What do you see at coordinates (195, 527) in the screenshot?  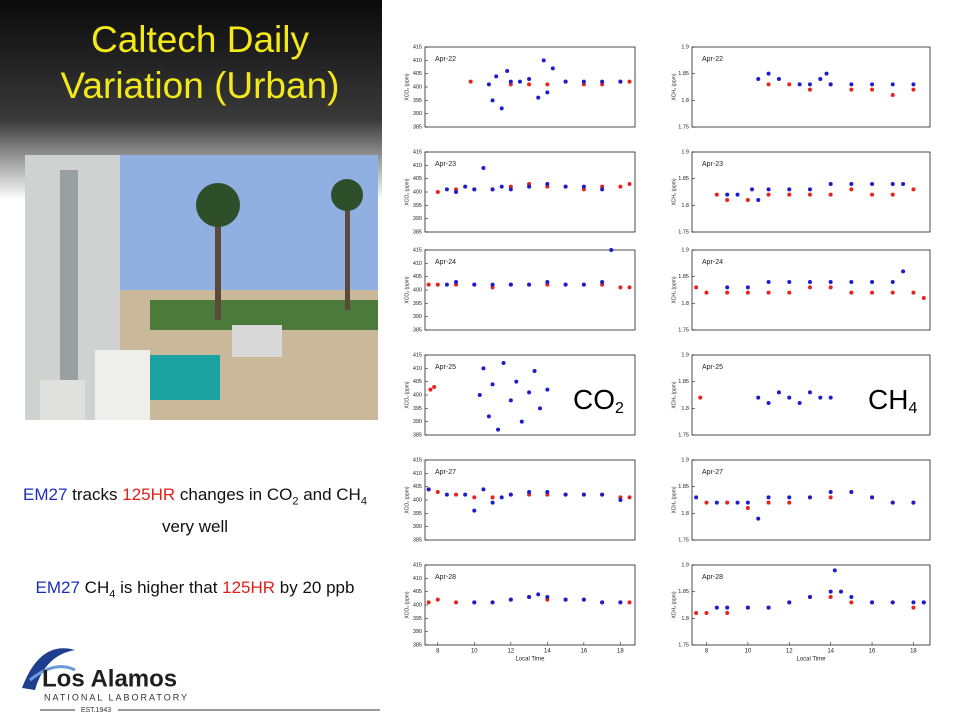 I see `note-text: very well` at bounding box center [195, 527].